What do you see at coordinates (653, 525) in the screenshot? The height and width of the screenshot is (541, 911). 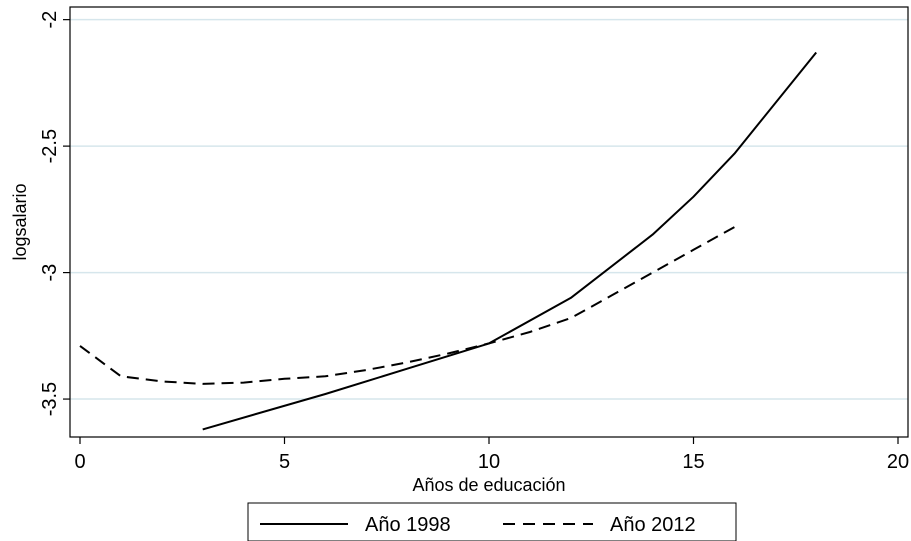 I see `legend-label-ano-2012: Año 2012` at bounding box center [653, 525].